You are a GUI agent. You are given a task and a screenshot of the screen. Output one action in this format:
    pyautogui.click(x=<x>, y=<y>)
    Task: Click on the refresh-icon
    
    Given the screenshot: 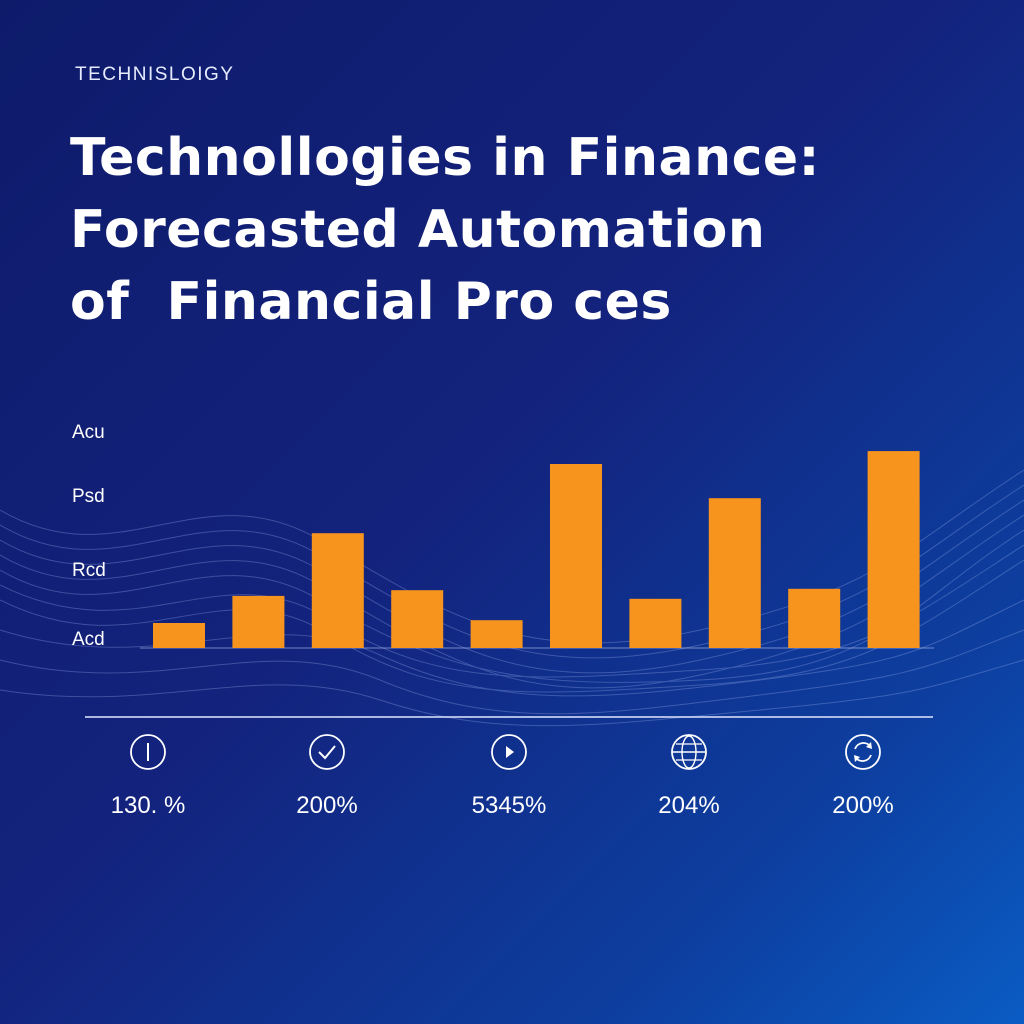 What is the action you would take?
    pyautogui.click(x=863, y=752)
    